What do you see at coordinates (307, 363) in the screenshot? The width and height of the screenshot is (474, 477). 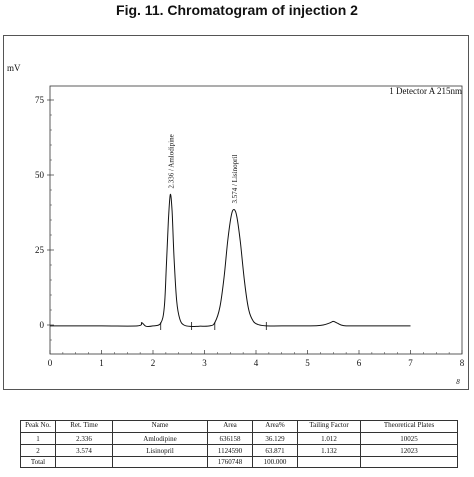 I see `x-tick-label: 5` at bounding box center [307, 363].